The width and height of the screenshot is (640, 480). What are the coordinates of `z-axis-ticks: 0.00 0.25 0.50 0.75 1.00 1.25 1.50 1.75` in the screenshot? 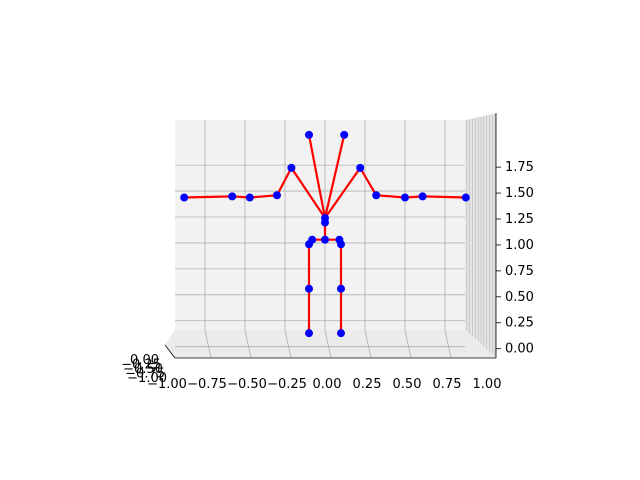 It's located at (515, 258).